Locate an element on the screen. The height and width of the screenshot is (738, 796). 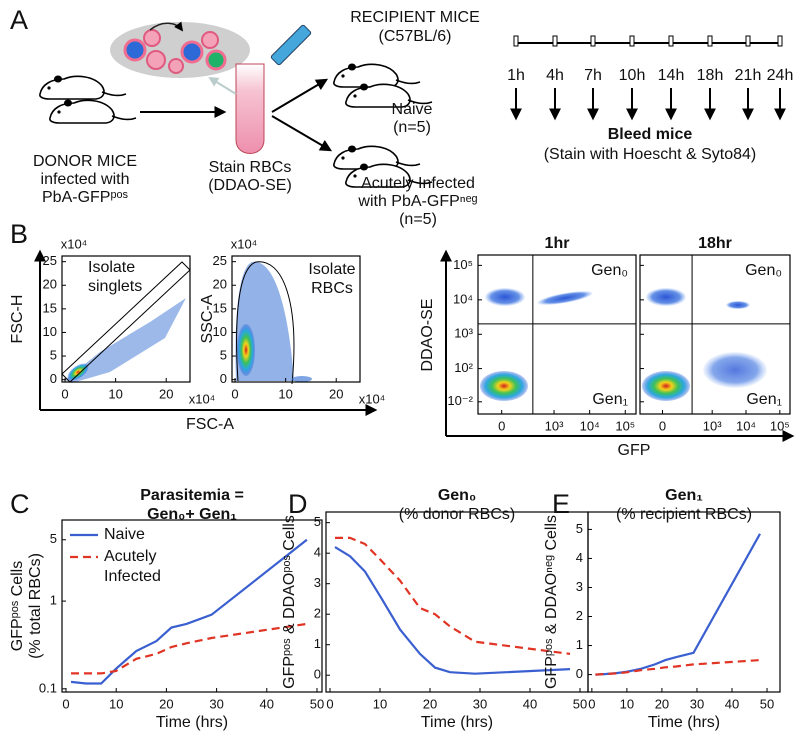
chart-title: Gen₀ is located at coordinates (457, 495).